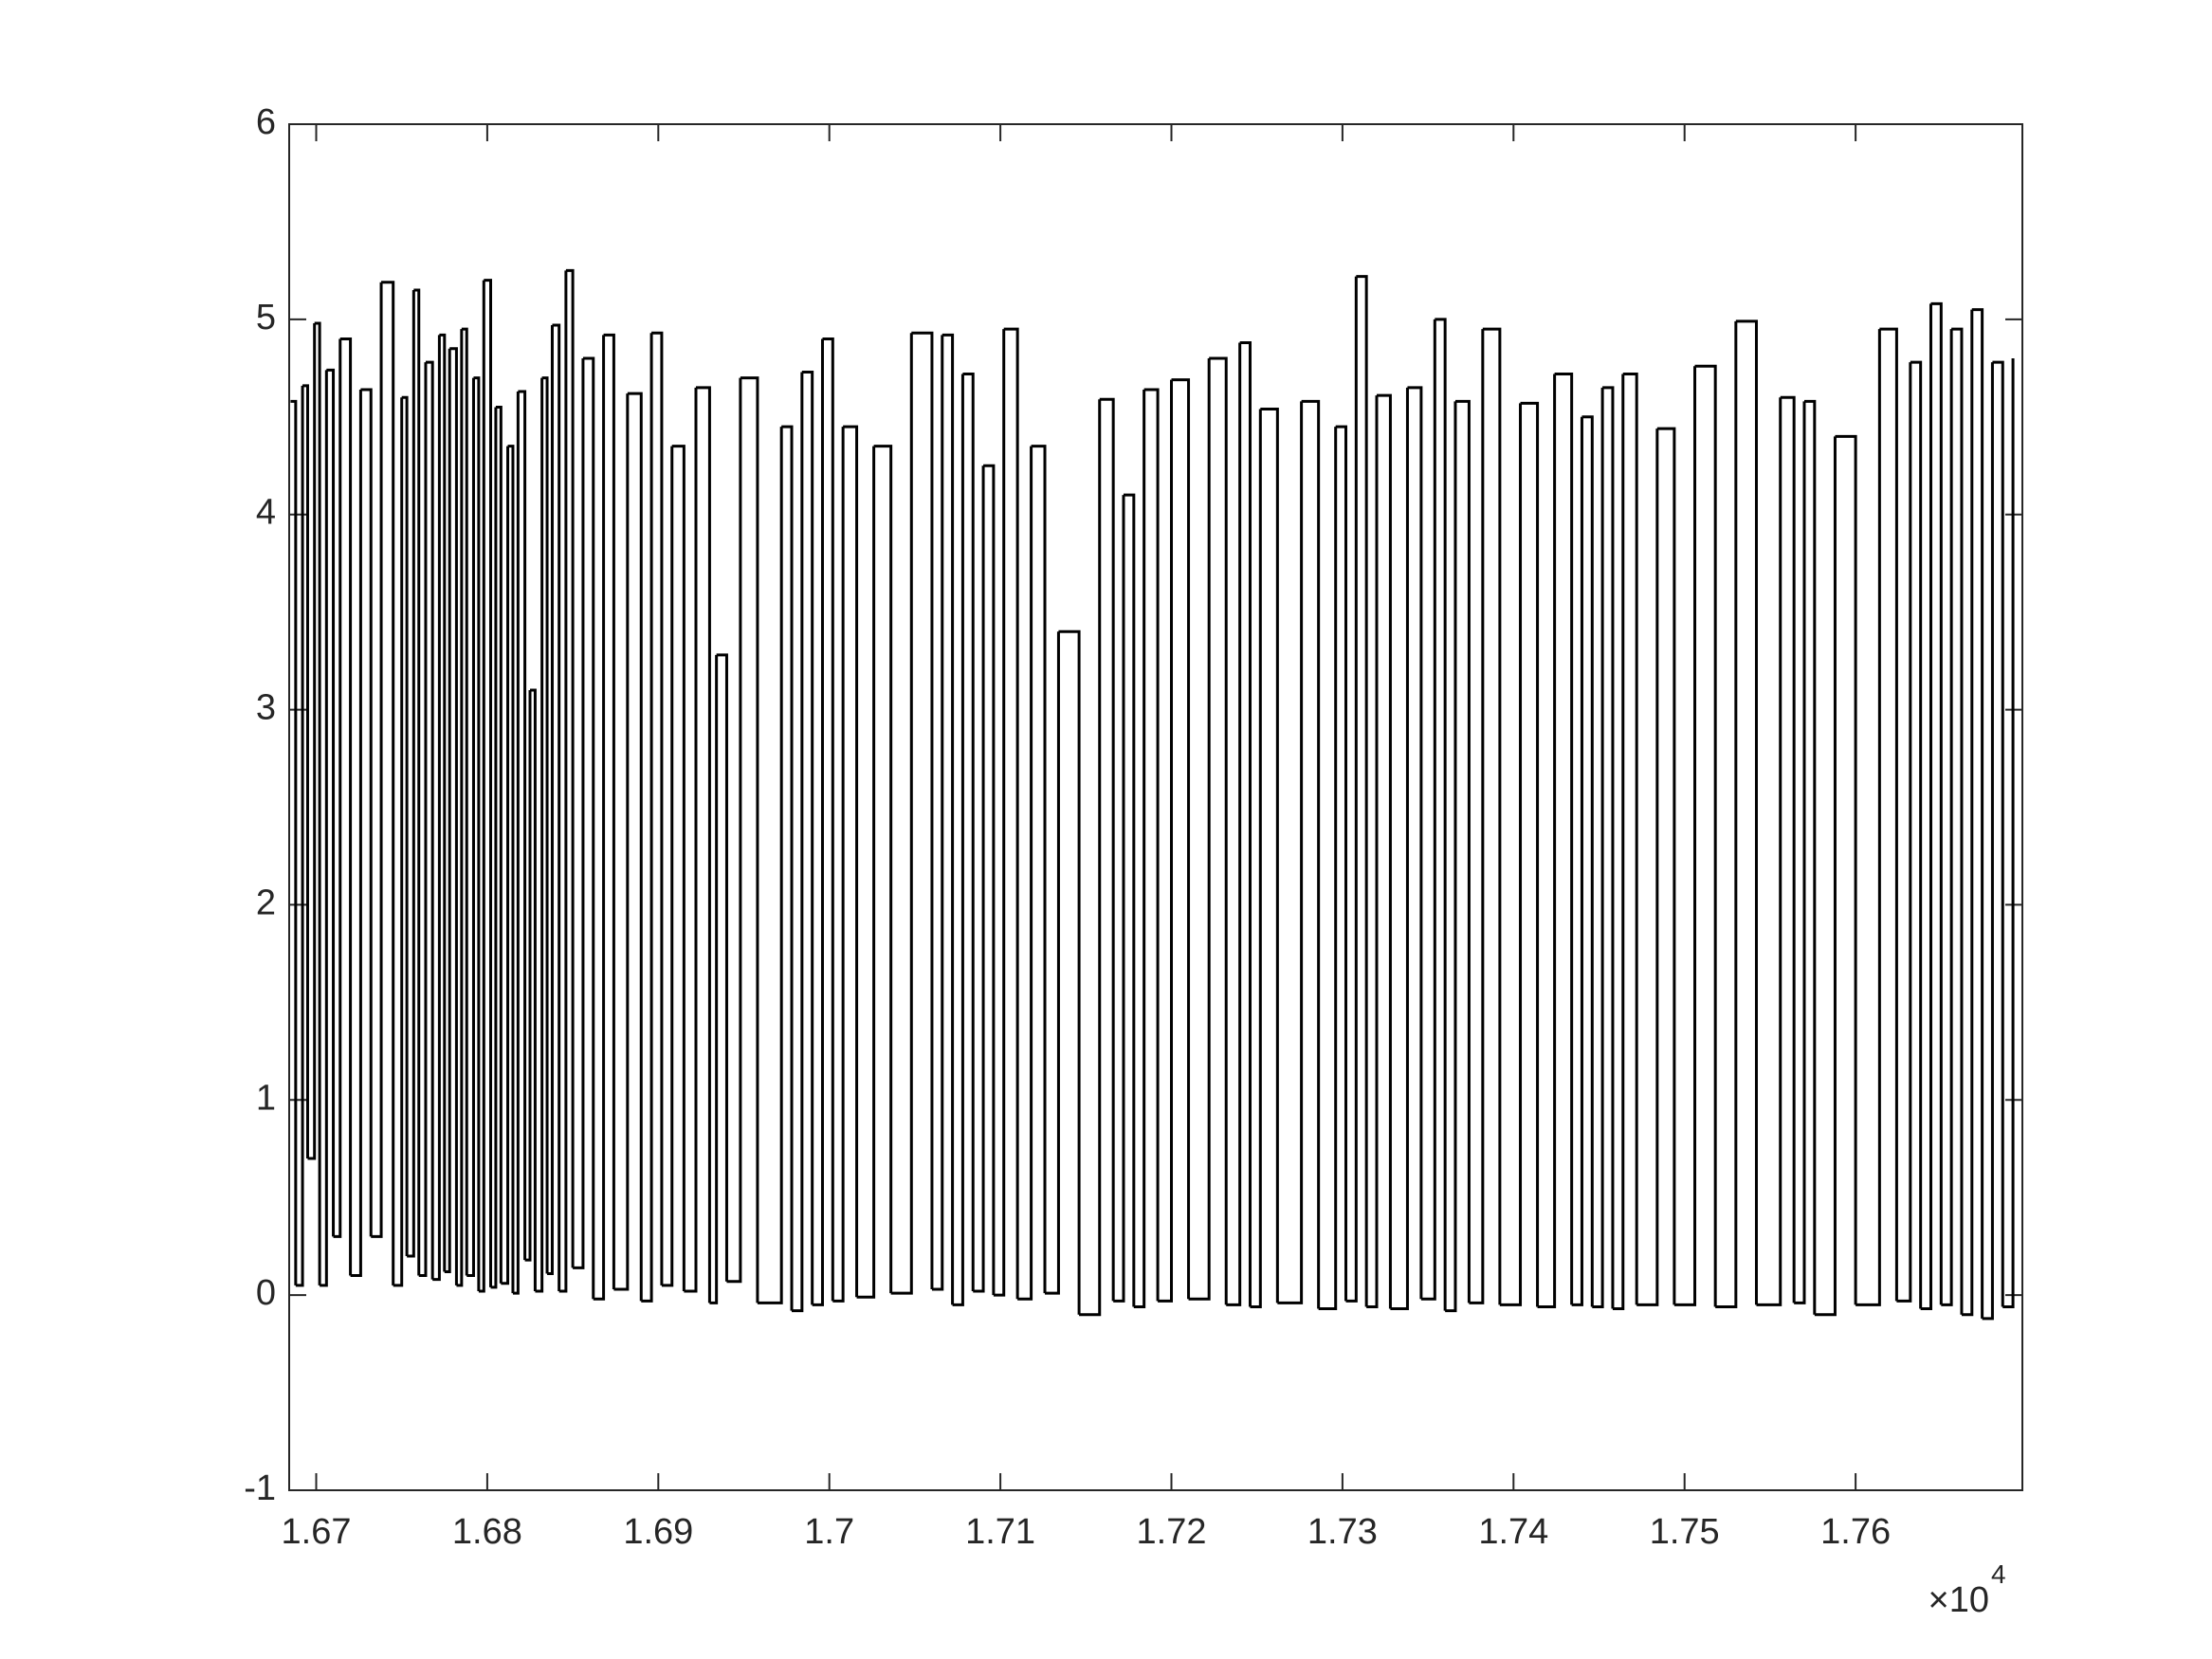 This screenshot has height=1659, width=2212. Describe the element at coordinates (266, 122) in the screenshot. I see `y-tick-label: 6` at that location.